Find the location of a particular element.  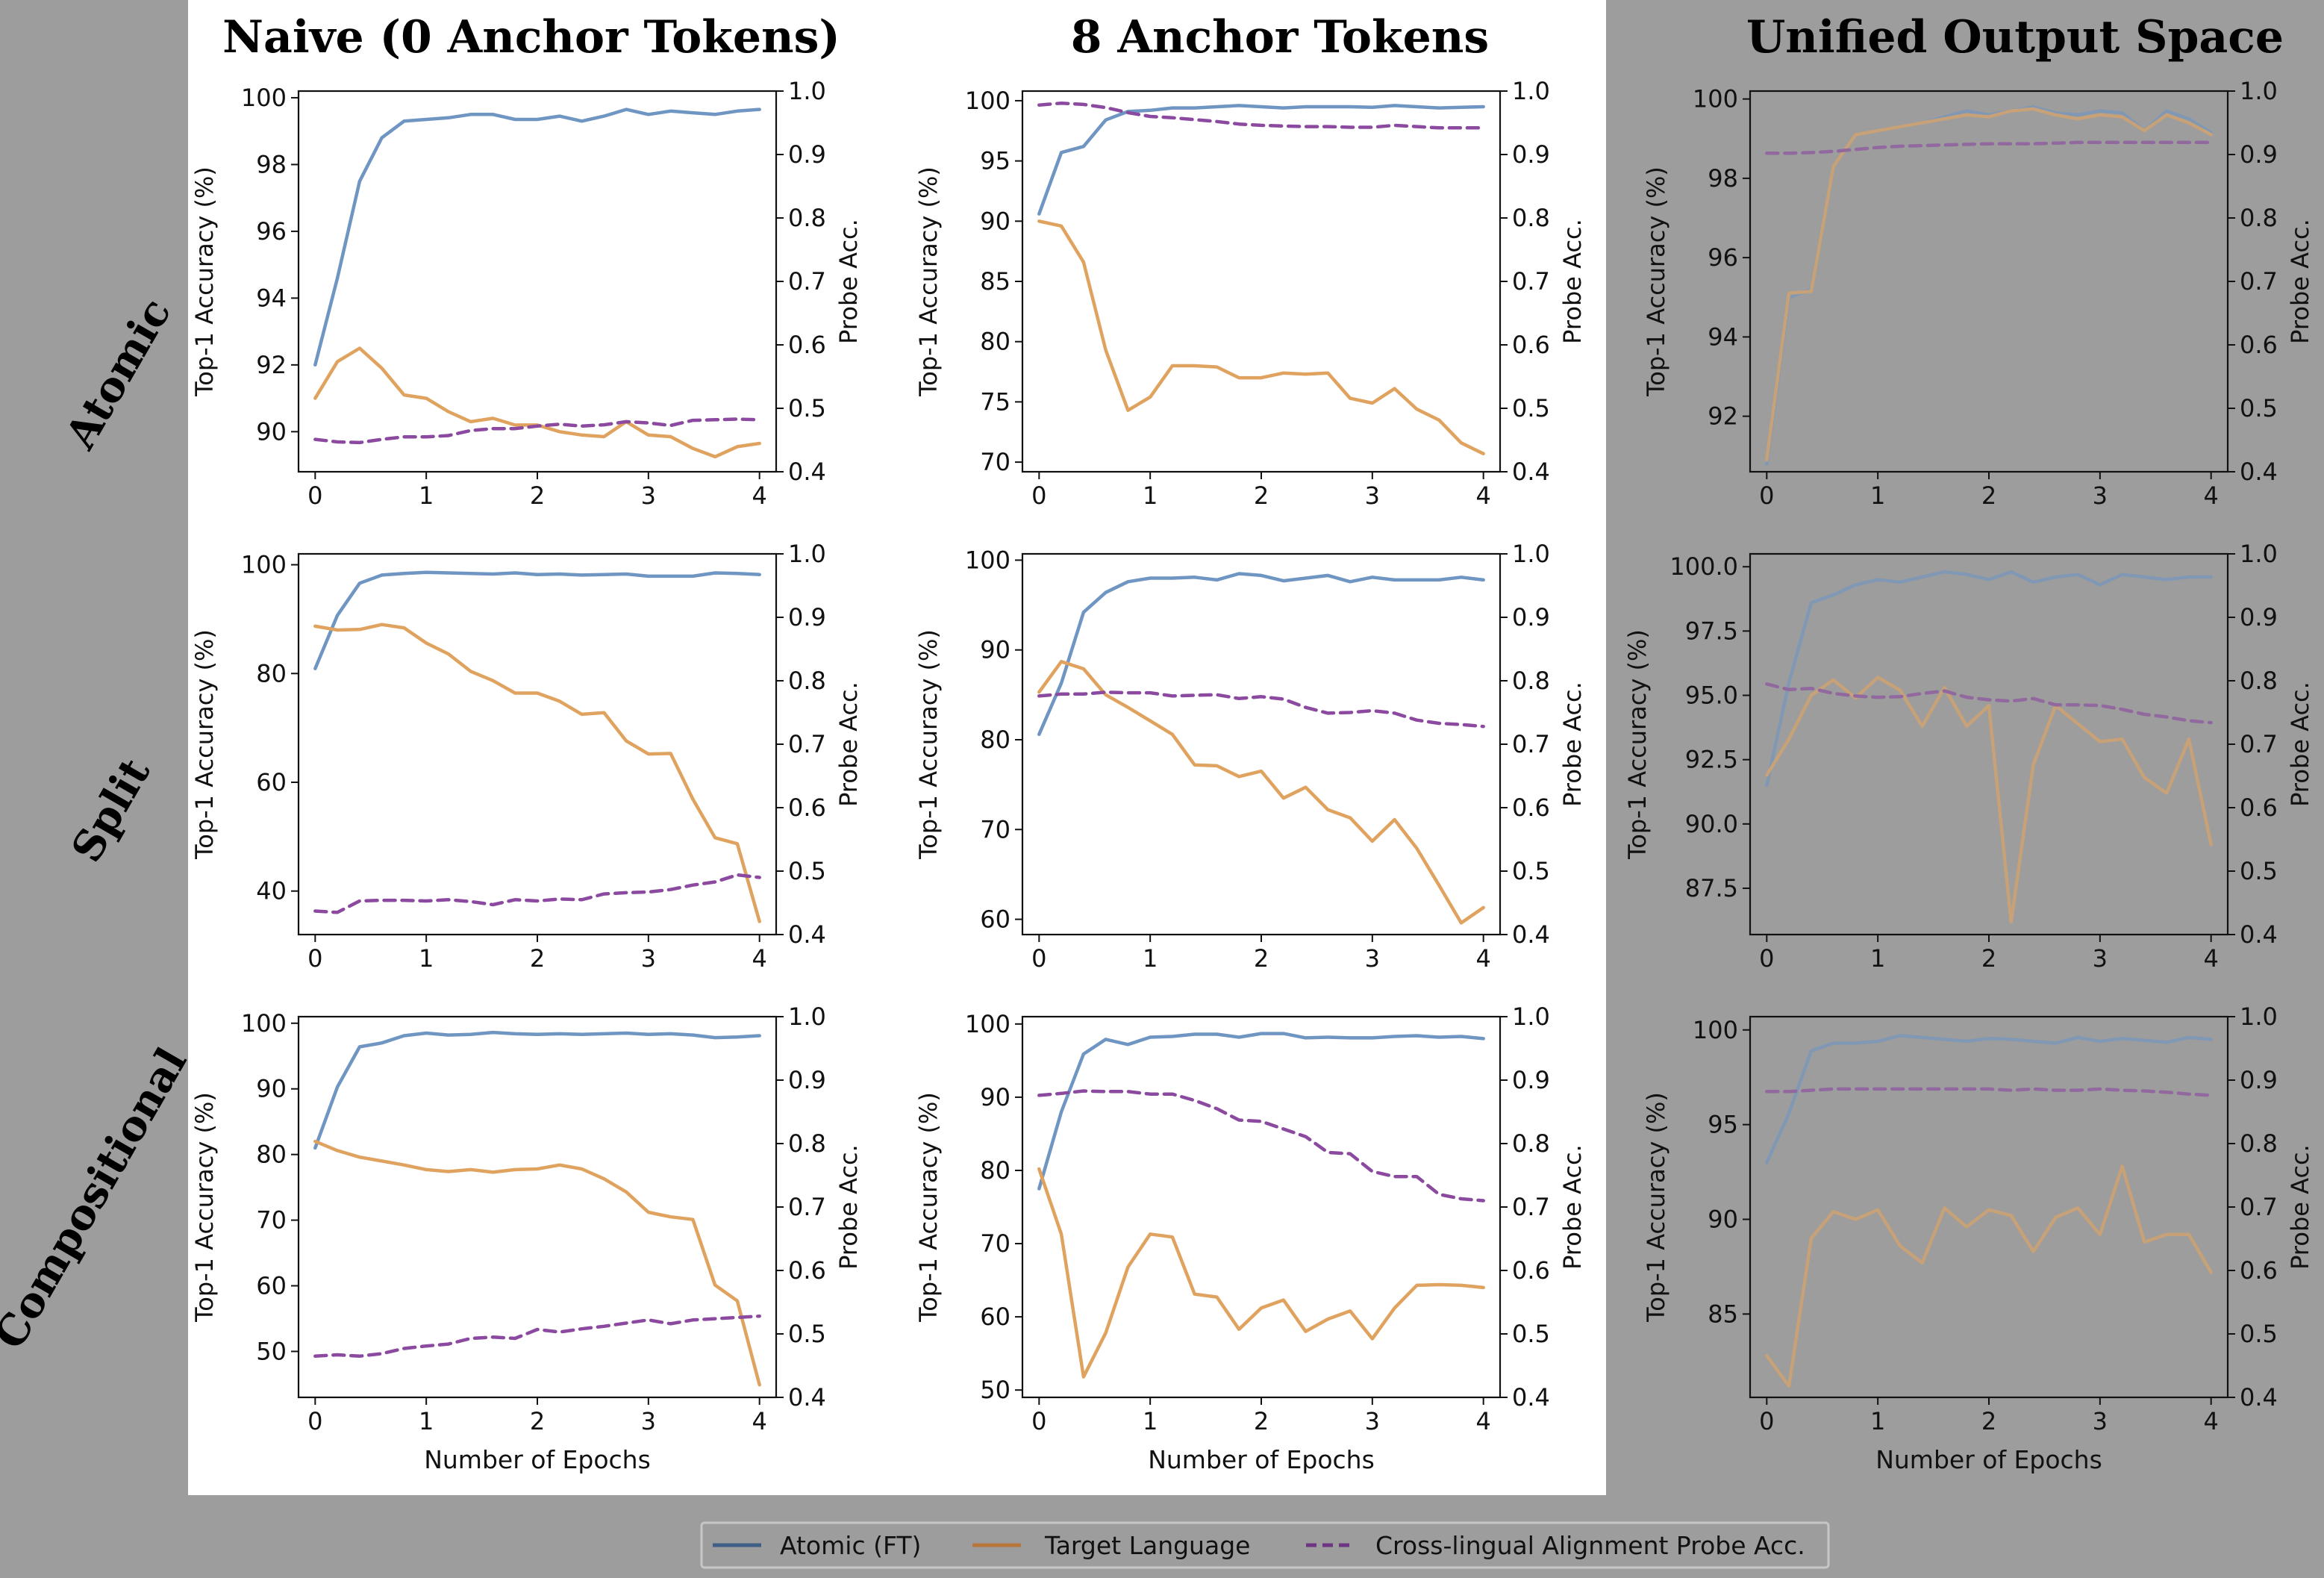

row-label-split: Split is located at coordinates (111, 810).